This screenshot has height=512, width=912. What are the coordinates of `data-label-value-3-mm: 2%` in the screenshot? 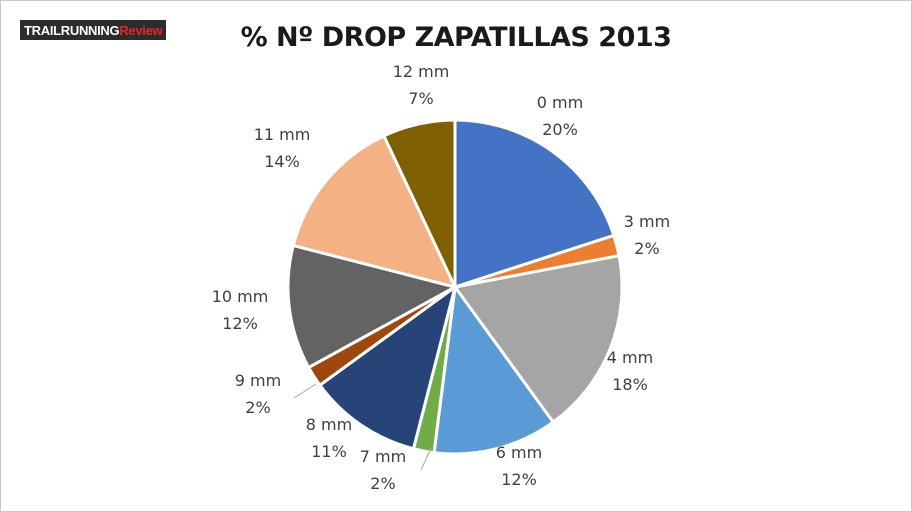 It's located at (646, 248).